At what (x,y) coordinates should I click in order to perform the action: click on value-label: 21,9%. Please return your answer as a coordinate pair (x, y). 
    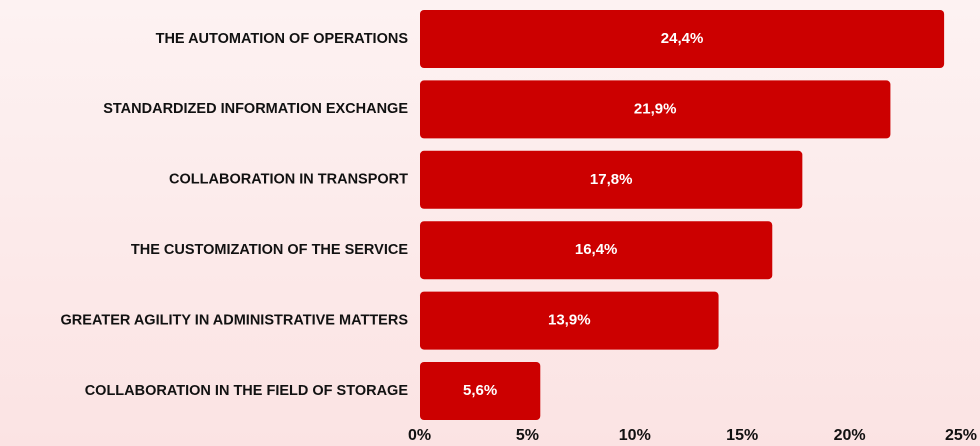
    Looking at the image, I should click on (655, 108).